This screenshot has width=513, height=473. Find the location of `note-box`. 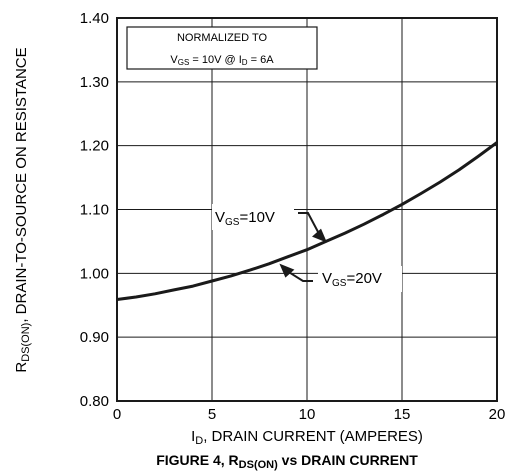

note-box is located at coordinates (222, 48).